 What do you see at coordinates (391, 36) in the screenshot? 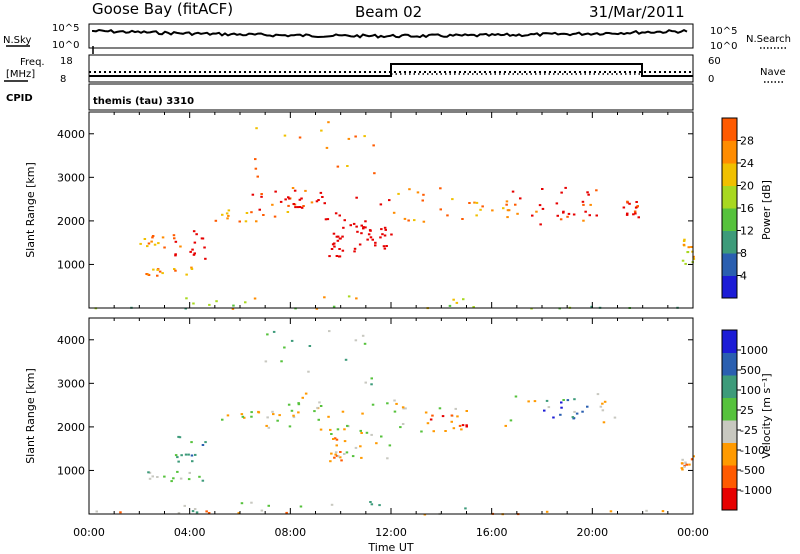
I see `noise-panel-frame` at bounding box center [391, 36].